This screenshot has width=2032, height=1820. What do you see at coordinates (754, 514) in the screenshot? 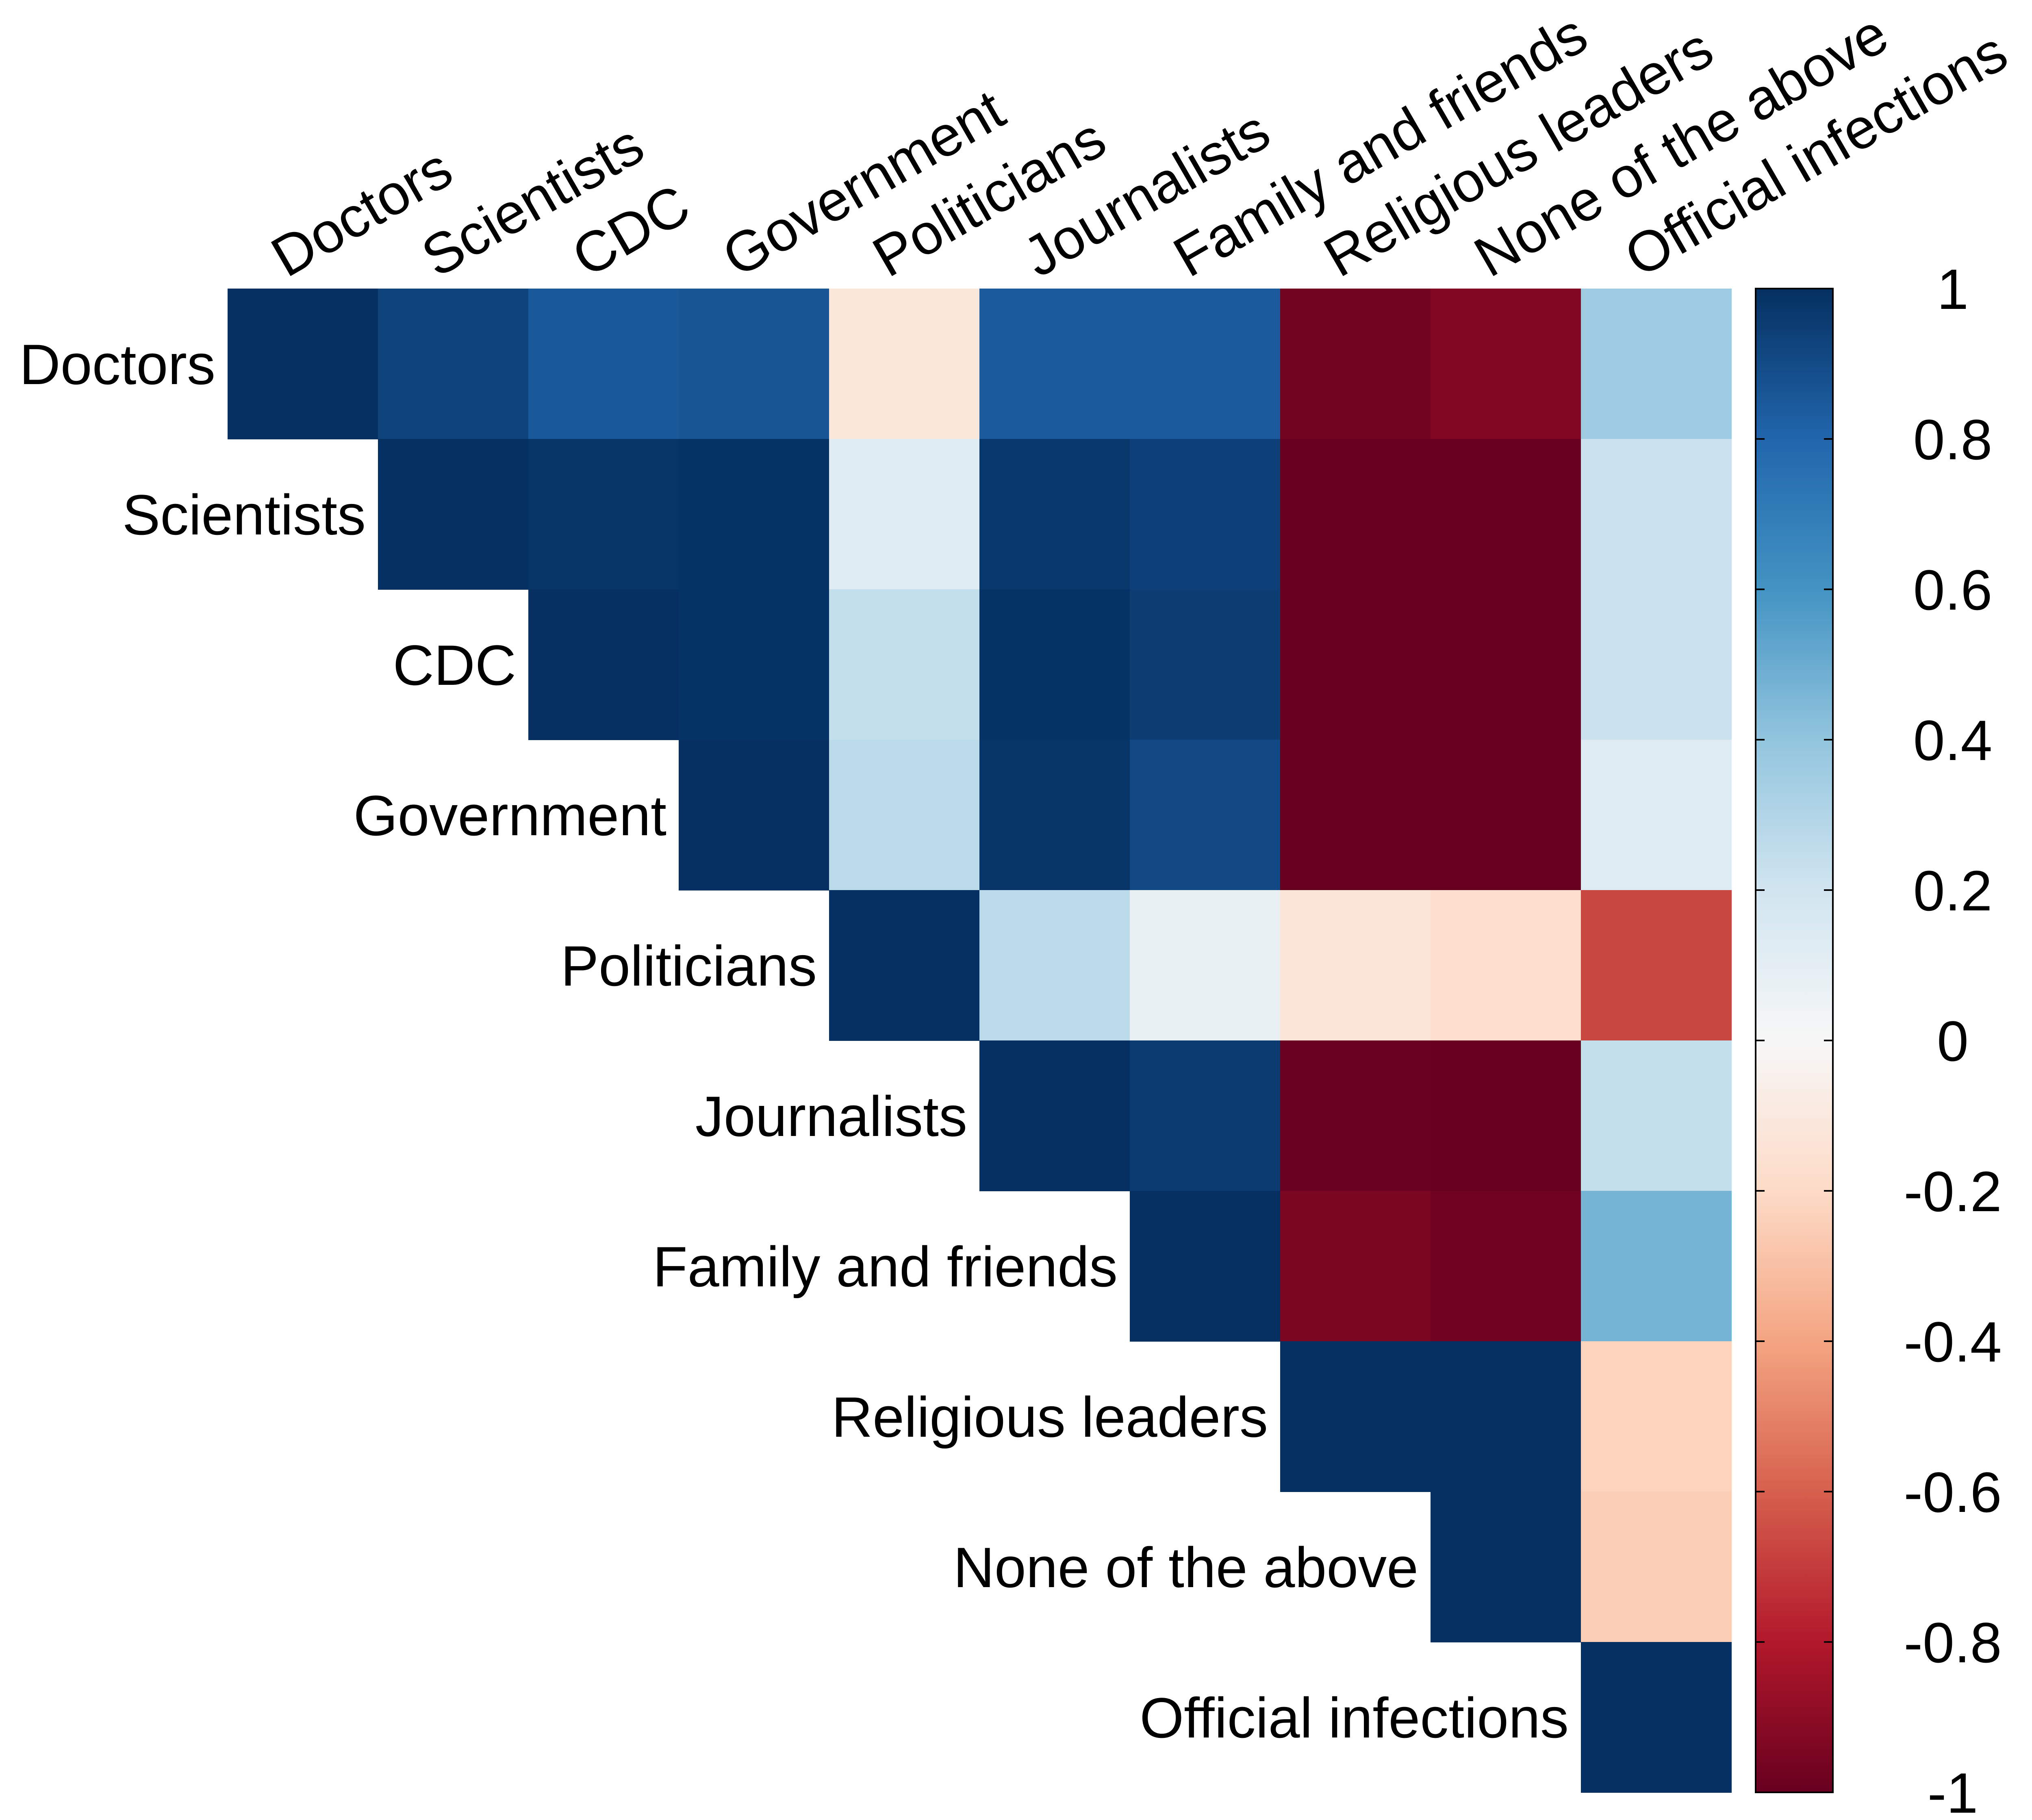
I see `heatmap-cell-scientists-government` at bounding box center [754, 514].